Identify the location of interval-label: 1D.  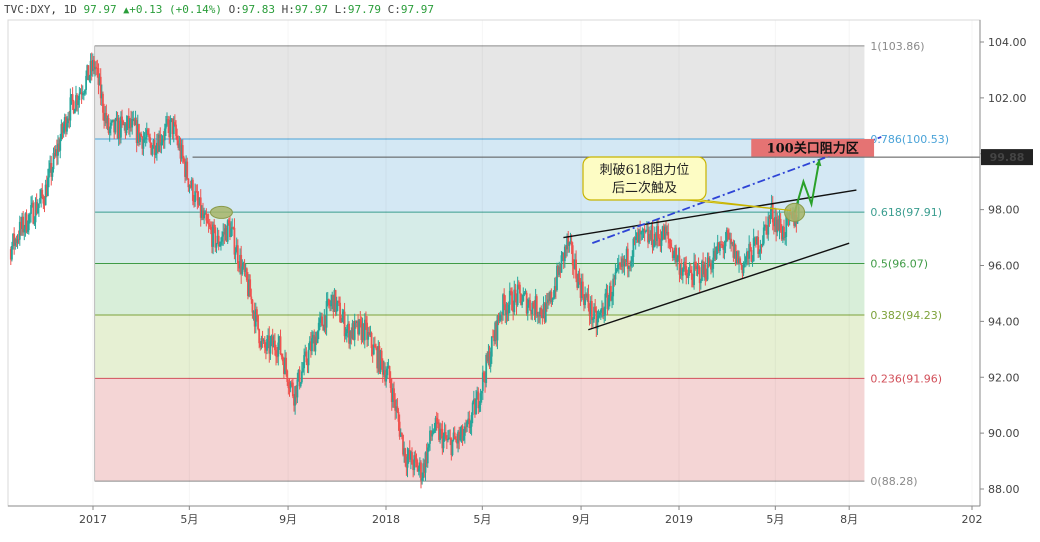
(70, 9).